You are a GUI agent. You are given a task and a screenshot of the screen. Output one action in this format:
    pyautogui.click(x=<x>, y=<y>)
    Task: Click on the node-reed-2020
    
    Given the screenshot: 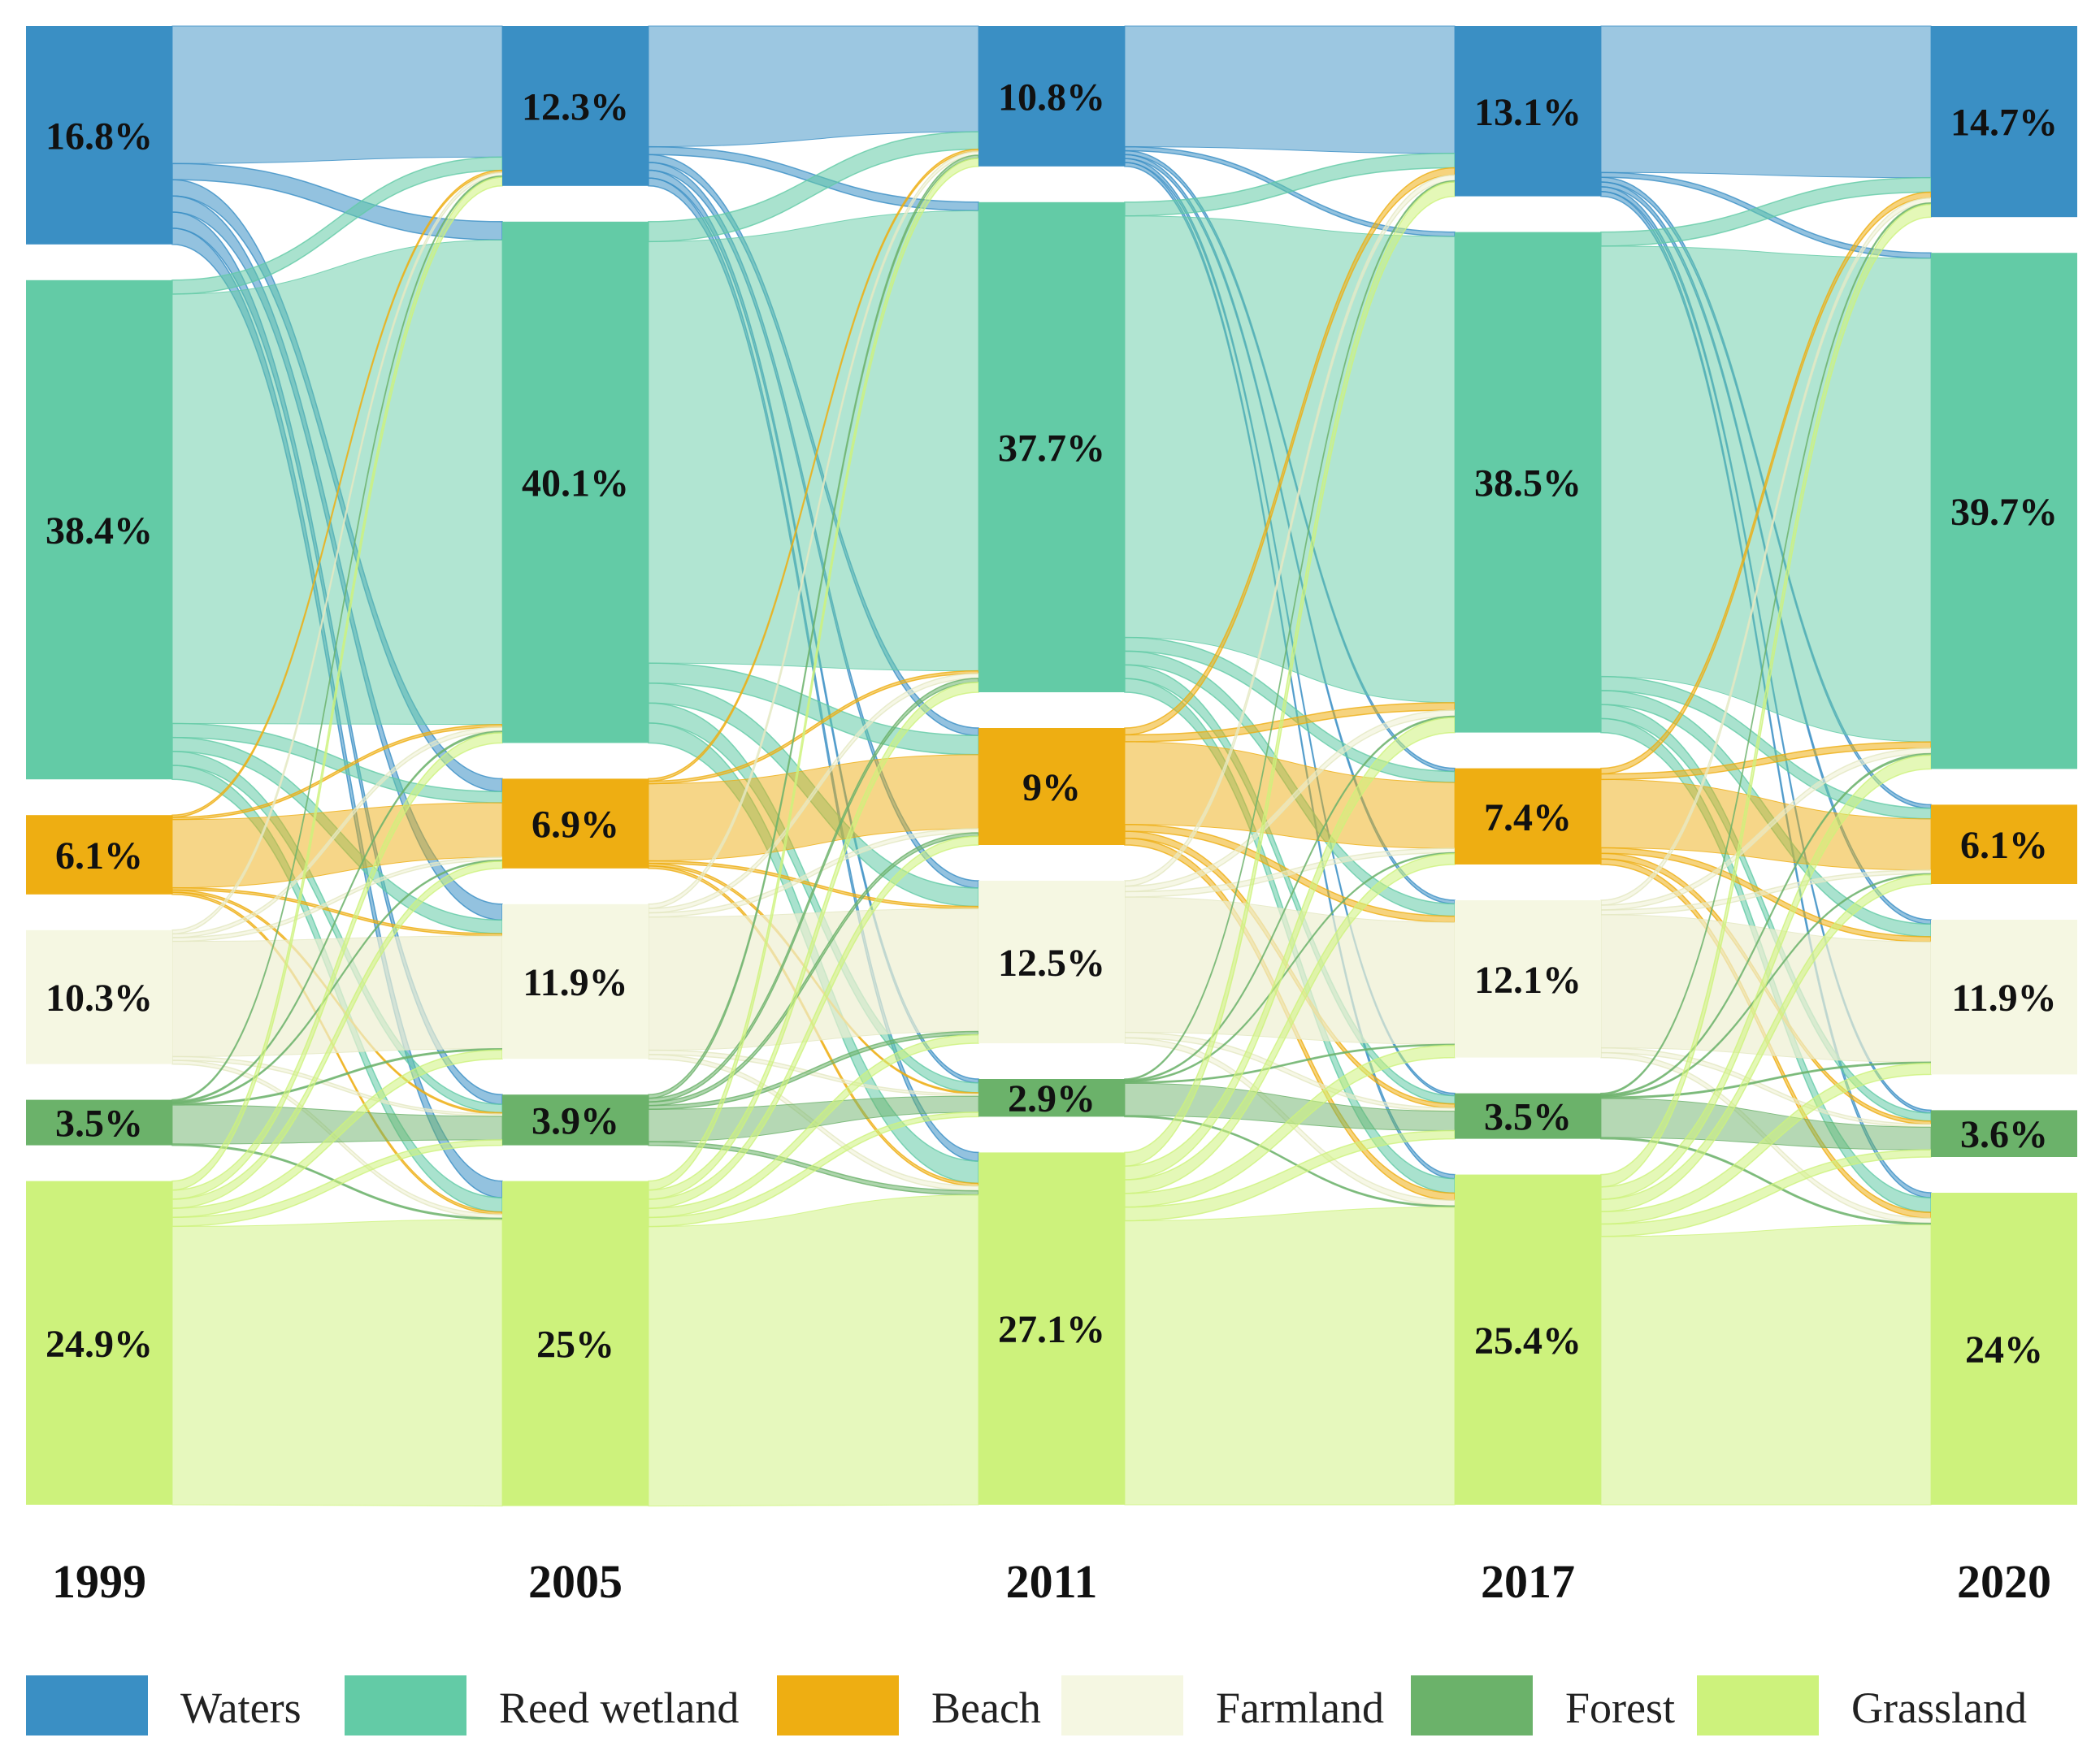 What is the action you would take?
    pyautogui.click(x=2004, y=511)
    